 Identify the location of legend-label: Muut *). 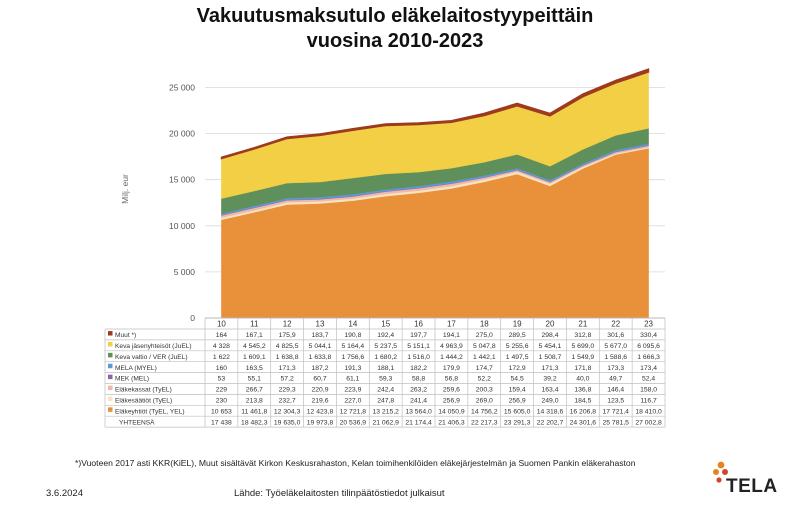
(125, 335).